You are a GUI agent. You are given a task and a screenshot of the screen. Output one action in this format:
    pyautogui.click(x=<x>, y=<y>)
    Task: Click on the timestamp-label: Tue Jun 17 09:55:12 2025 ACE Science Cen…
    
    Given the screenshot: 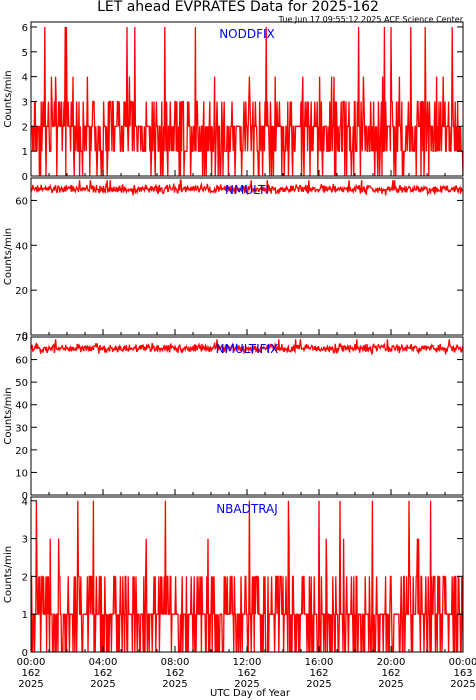 What is the action you would take?
    pyautogui.click(x=371, y=19)
    